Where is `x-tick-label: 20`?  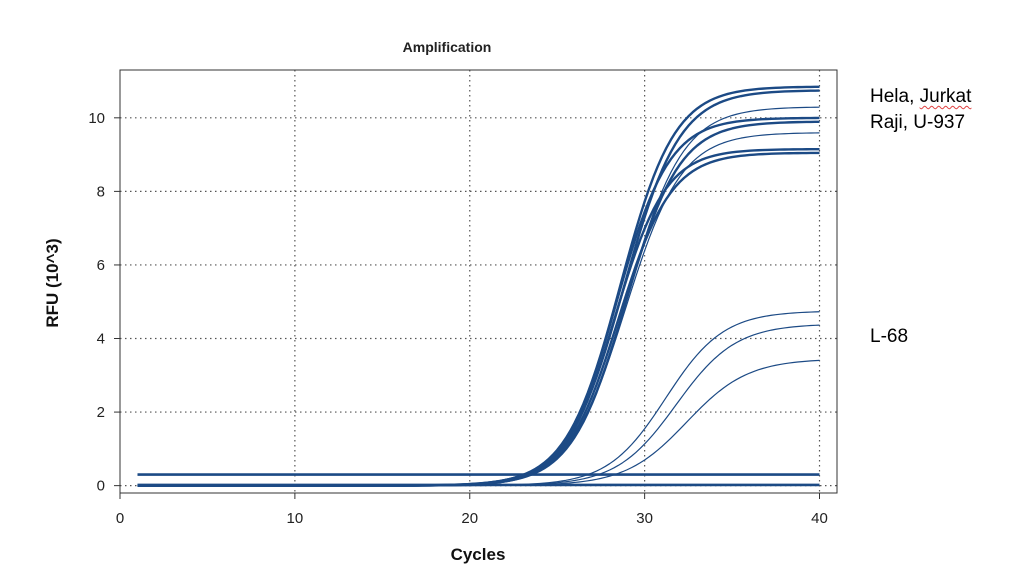 x-tick-label: 20 is located at coordinates (469, 518).